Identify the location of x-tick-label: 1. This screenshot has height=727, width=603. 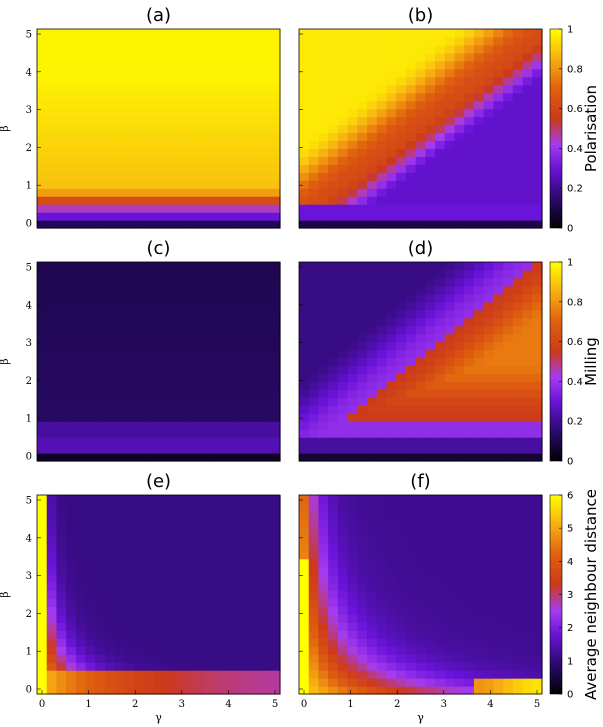
(350, 704).